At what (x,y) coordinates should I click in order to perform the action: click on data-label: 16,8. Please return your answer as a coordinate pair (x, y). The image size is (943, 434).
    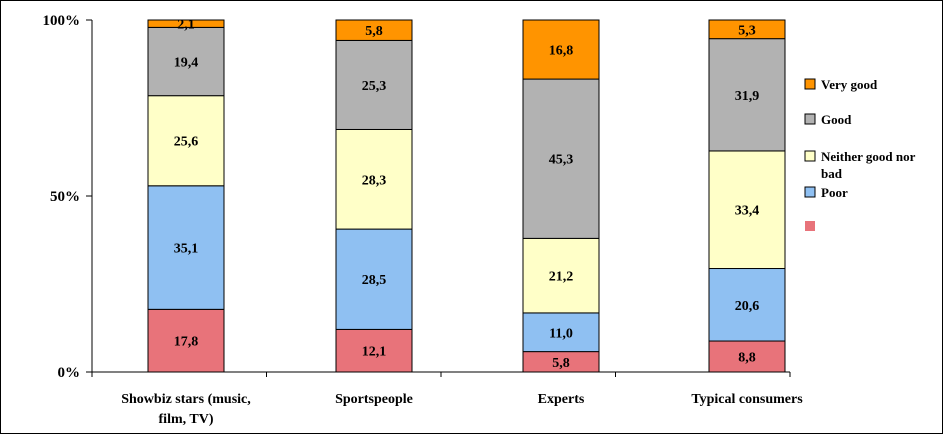
    Looking at the image, I should click on (561, 51).